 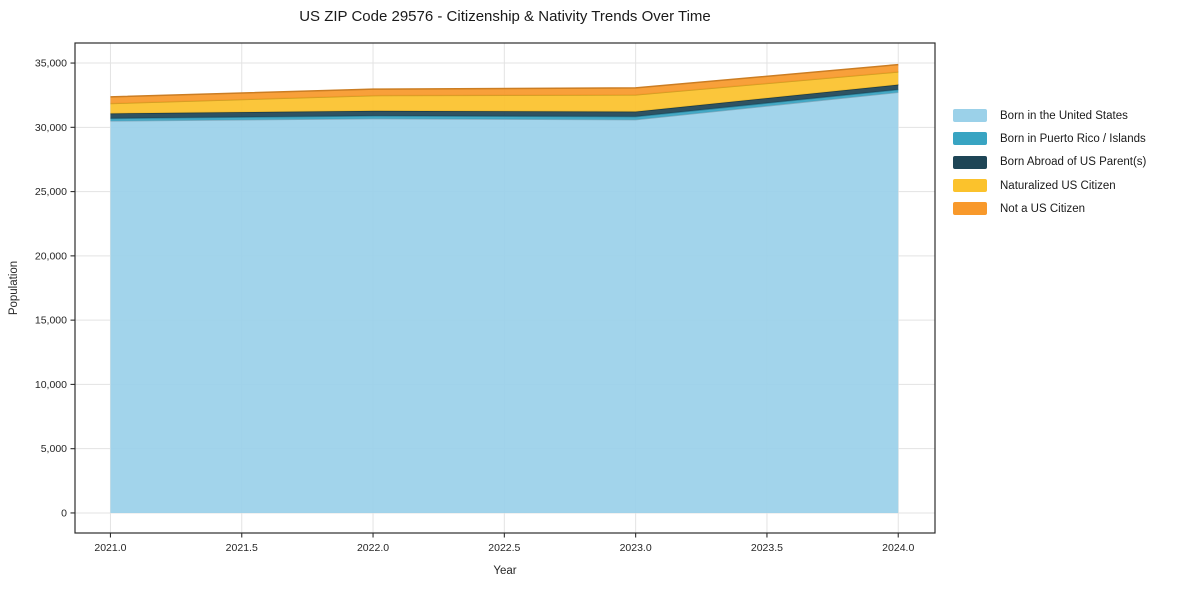 I want to click on y-tick-label: 0, so click(x=64, y=513).